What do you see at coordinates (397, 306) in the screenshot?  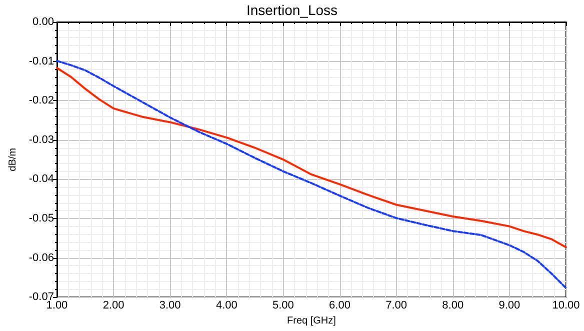 I see `x-tick-label: 7.00` at bounding box center [397, 306].